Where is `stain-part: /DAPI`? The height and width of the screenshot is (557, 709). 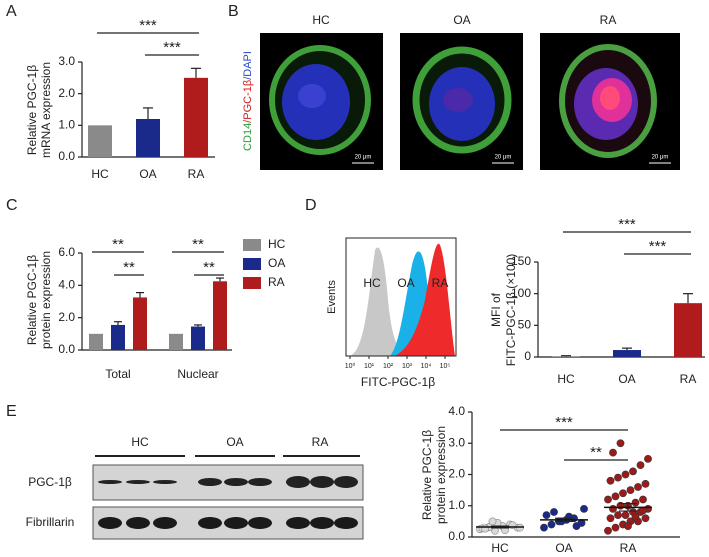 stain-part: /DAPI is located at coordinates (248, 65).